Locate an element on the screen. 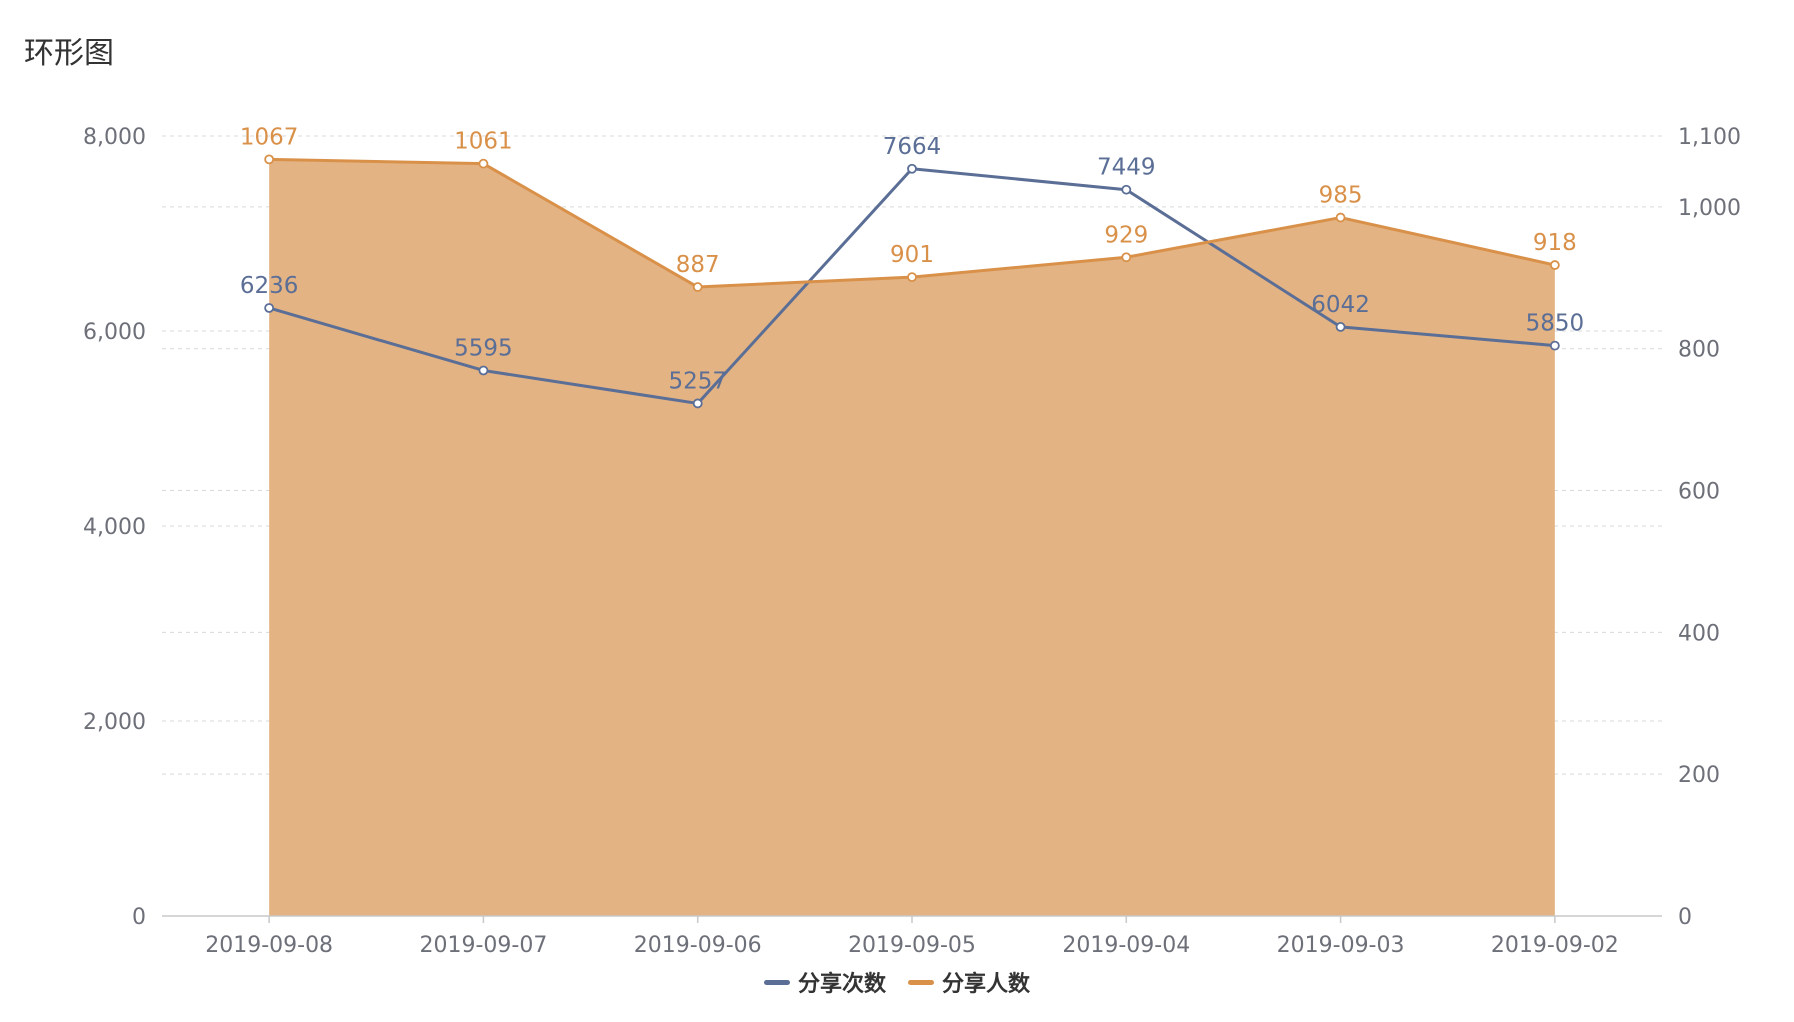 The height and width of the screenshot is (1022, 1794). data-label: 7664 is located at coordinates (912, 147).